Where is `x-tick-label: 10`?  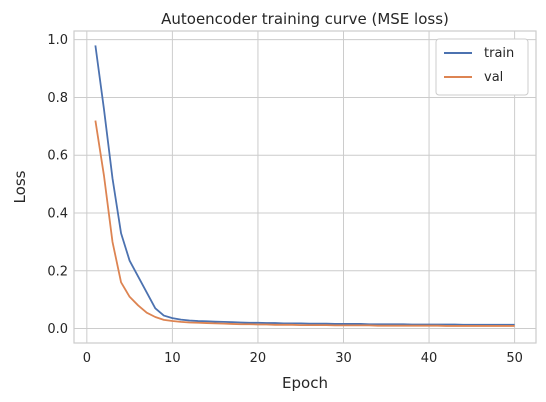
x-tick-label: 10 is located at coordinates (172, 358).